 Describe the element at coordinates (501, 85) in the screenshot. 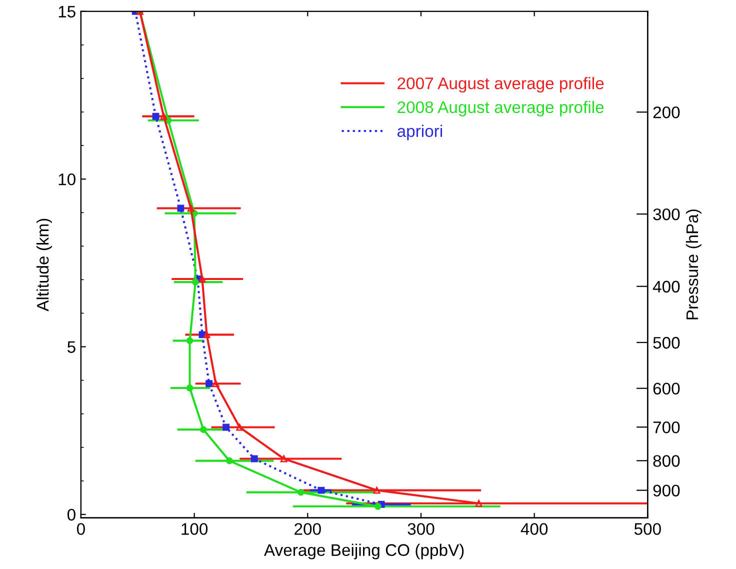

I see `legend-label: 2007 August average profile` at that location.